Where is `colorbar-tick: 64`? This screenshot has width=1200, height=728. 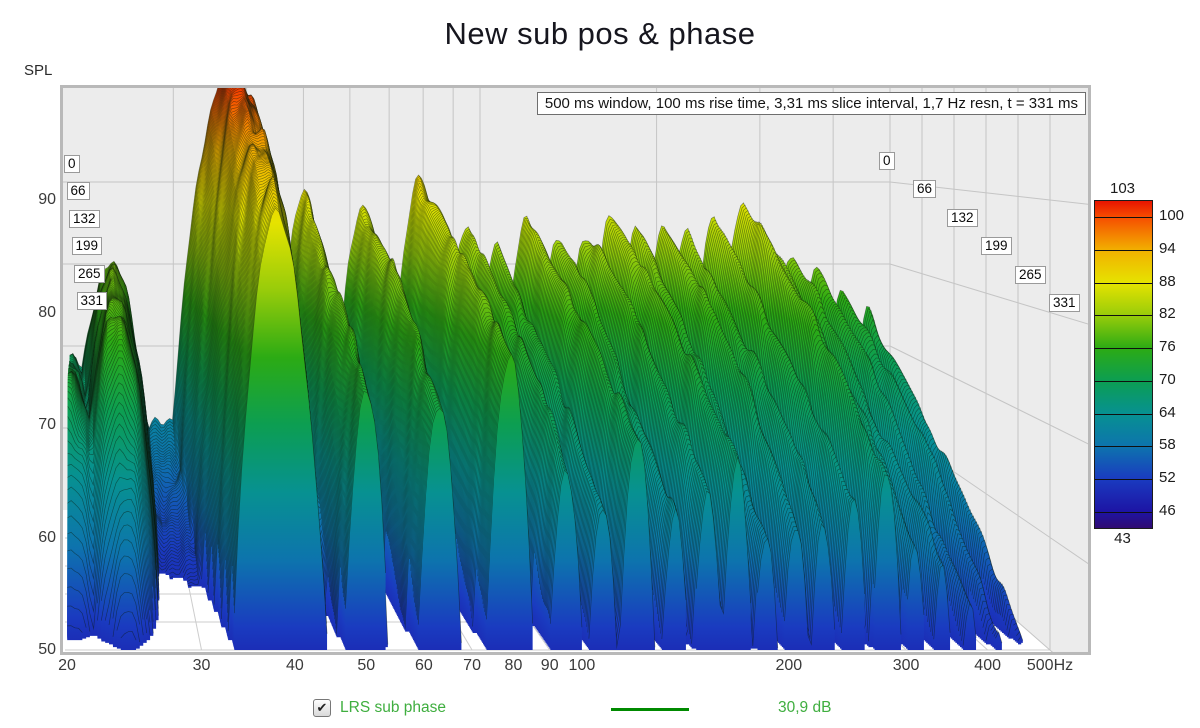 colorbar-tick: 64 is located at coordinates (1167, 412).